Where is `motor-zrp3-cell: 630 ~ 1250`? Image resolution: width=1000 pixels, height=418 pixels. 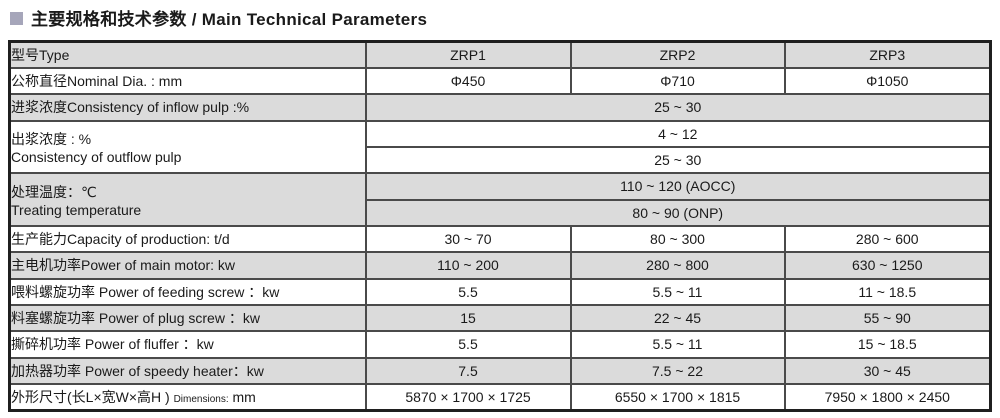 motor-zrp3-cell: 630 ~ 1250 is located at coordinates (887, 265).